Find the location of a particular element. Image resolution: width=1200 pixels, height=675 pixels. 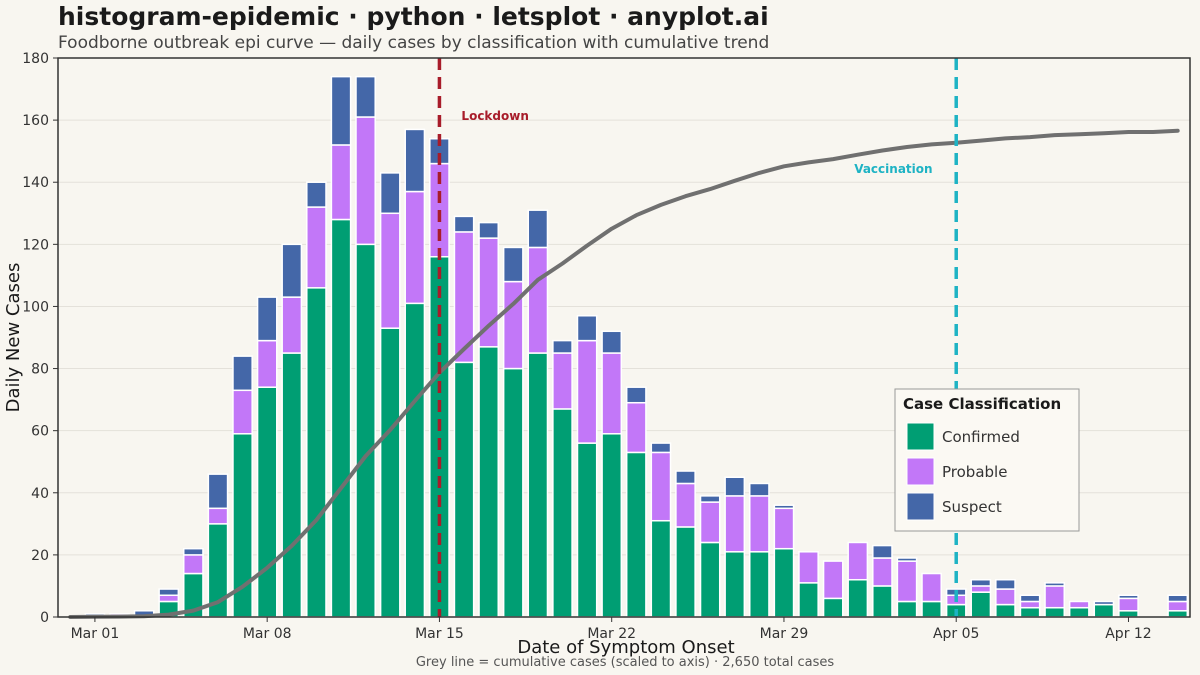

legend-swatch-probable is located at coordinates (920, 471).